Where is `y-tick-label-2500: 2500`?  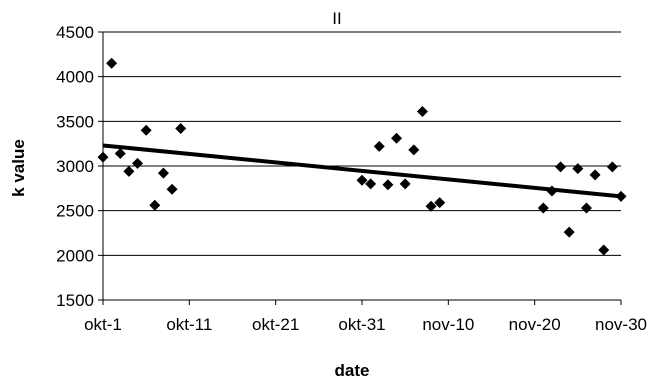 y-tick-label-2500: 2500 is located at coordinates (75, 211).